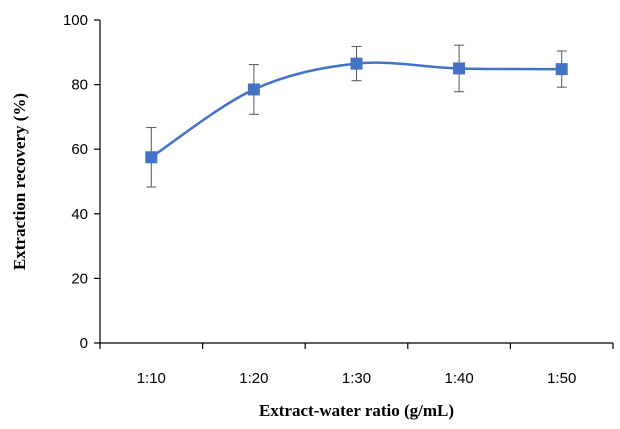 The height and width of the screenshot is (429, 620). I want to click on x-axis-ticks: 1:10 1:20 1:30 1:40 1:50, so click(356, 365).